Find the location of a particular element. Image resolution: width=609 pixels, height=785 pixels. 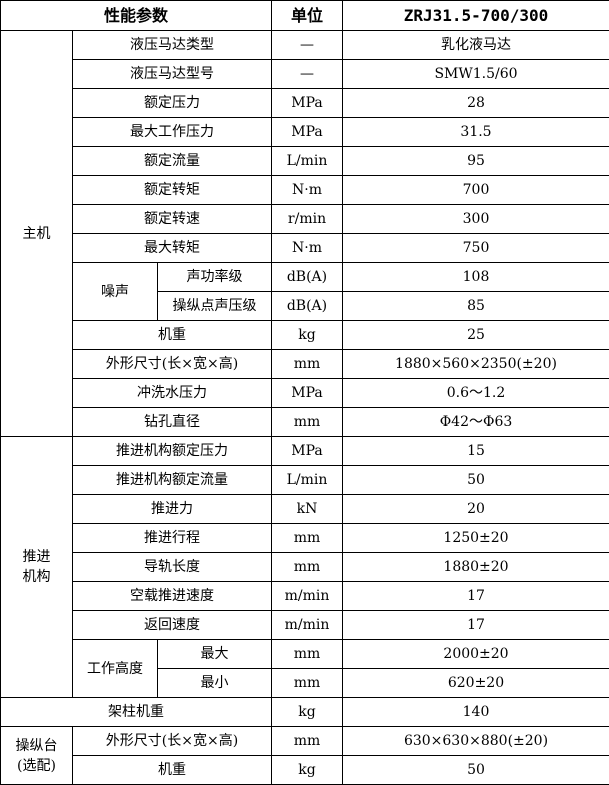

group-noise: 噪声 is located at coordinates (115, 291).